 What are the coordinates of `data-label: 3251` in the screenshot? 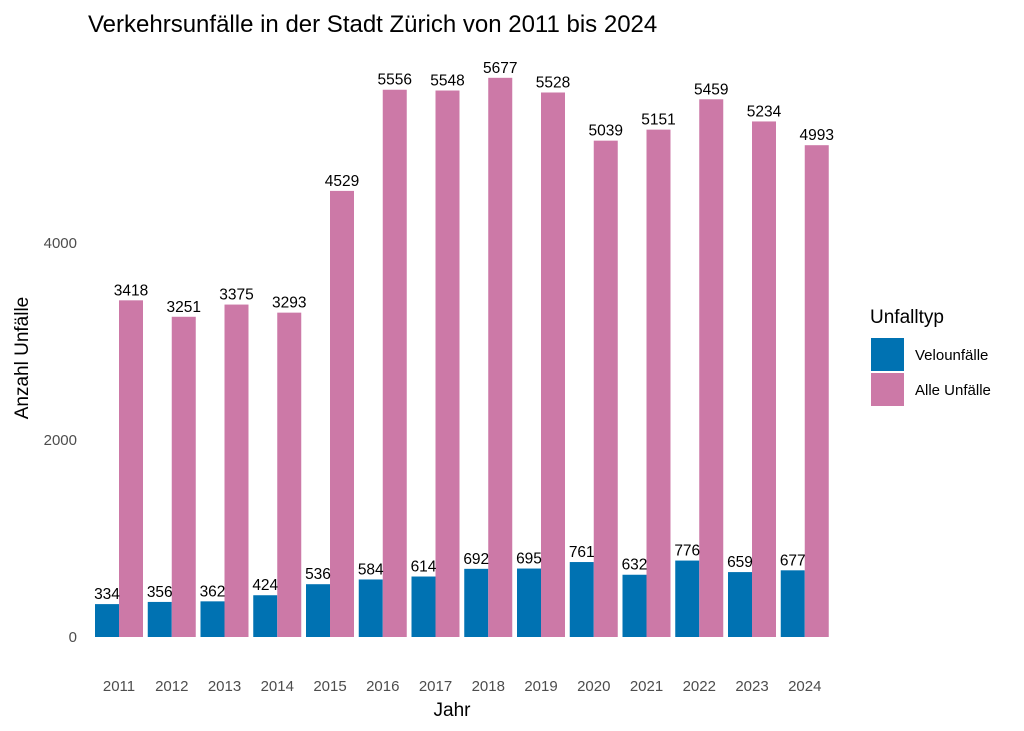 It's located at (184, 307).